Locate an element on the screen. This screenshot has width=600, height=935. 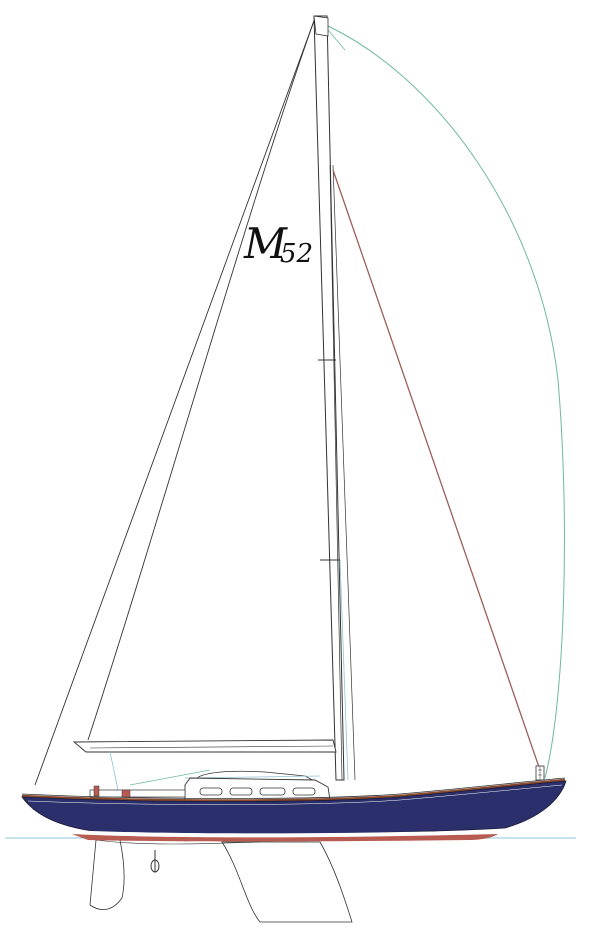
boot-stripe is located at coordinates (284, 834).